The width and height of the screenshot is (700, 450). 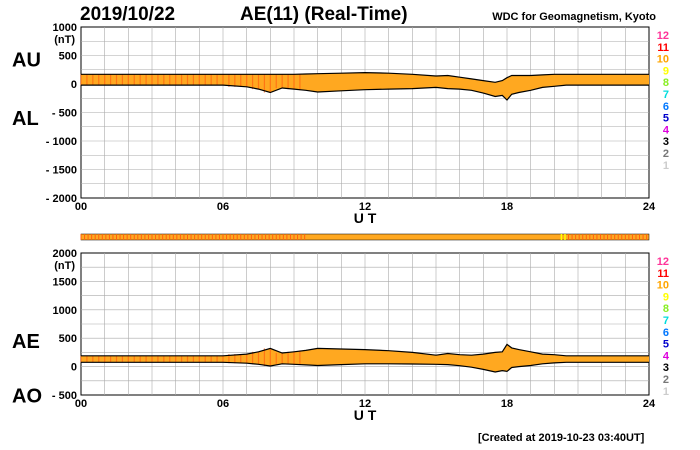 What do you see at coordinates (666, 142) in the screenshot?
I see `panel-1-station-legend-item: 3` at bounding box center [666, 142].